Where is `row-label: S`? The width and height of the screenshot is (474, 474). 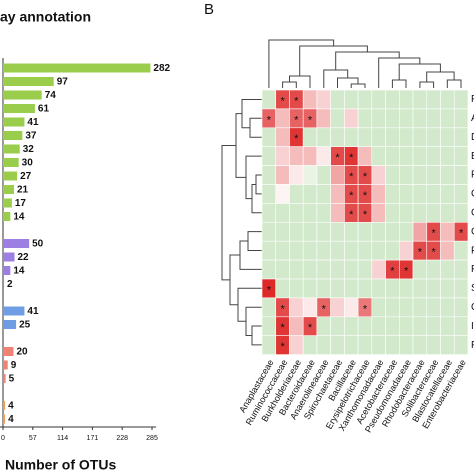 row-label: S is located at coordinates (472, 288).